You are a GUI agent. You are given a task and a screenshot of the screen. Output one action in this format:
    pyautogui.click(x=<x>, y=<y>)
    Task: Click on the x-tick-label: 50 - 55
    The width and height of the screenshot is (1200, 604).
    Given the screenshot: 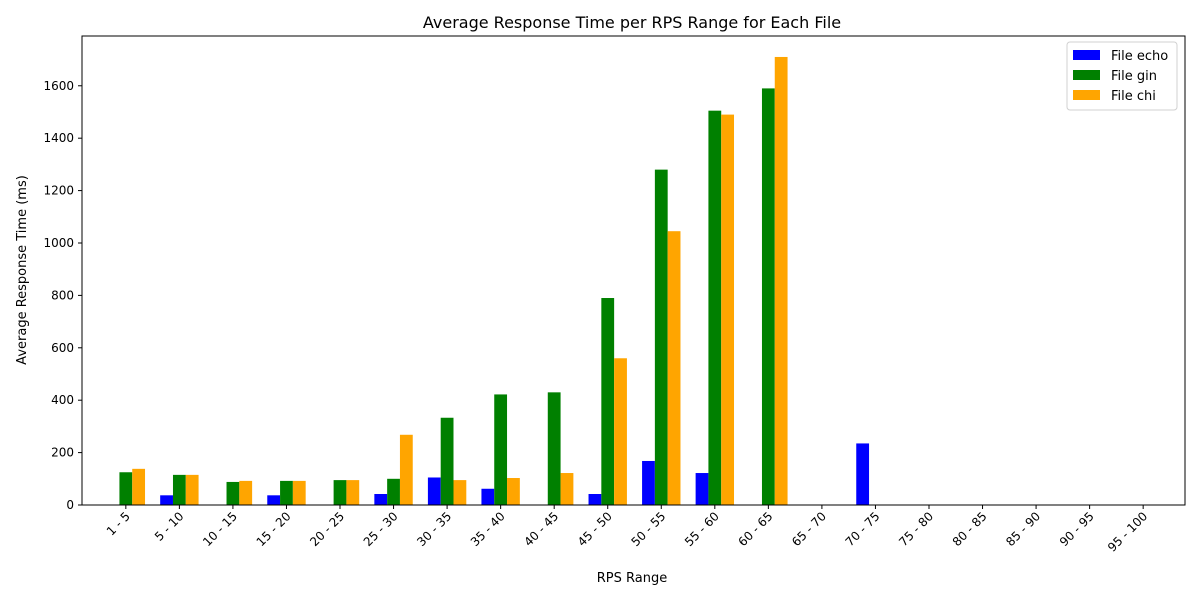 What is the action you would take?
    pyautogui.click(x=648, y=529)
    